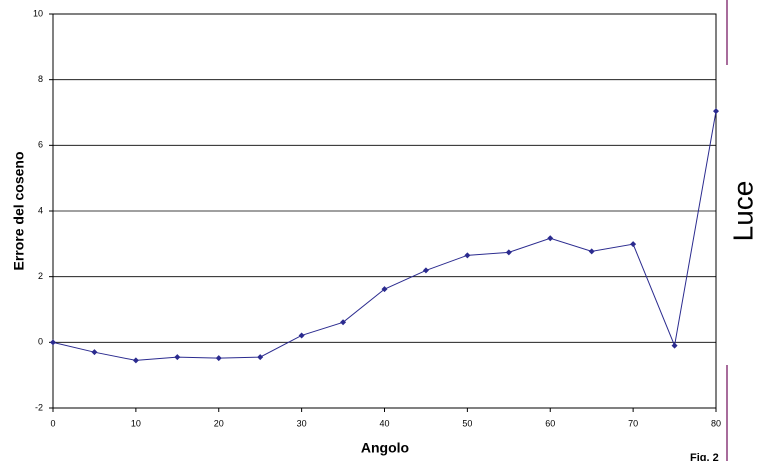 The height and width of the screenshot is (461, 764). Describe the element at coordinates (39, 407) in the screenshot. I see `y-tick-label: -2` at that location.